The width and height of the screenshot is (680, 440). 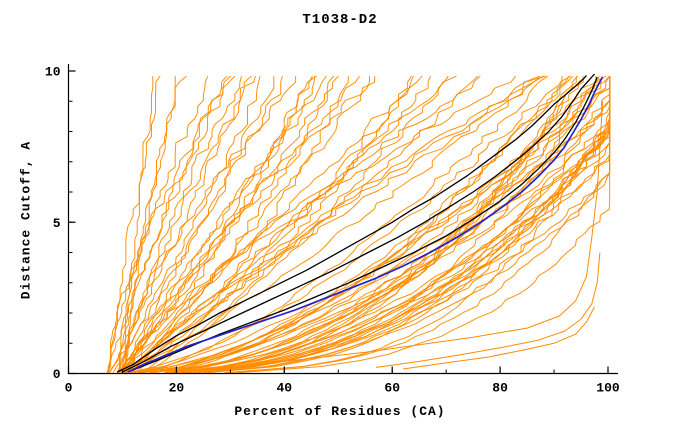 I want to click on x-tick-label: 0, so click(x=69, y=388).